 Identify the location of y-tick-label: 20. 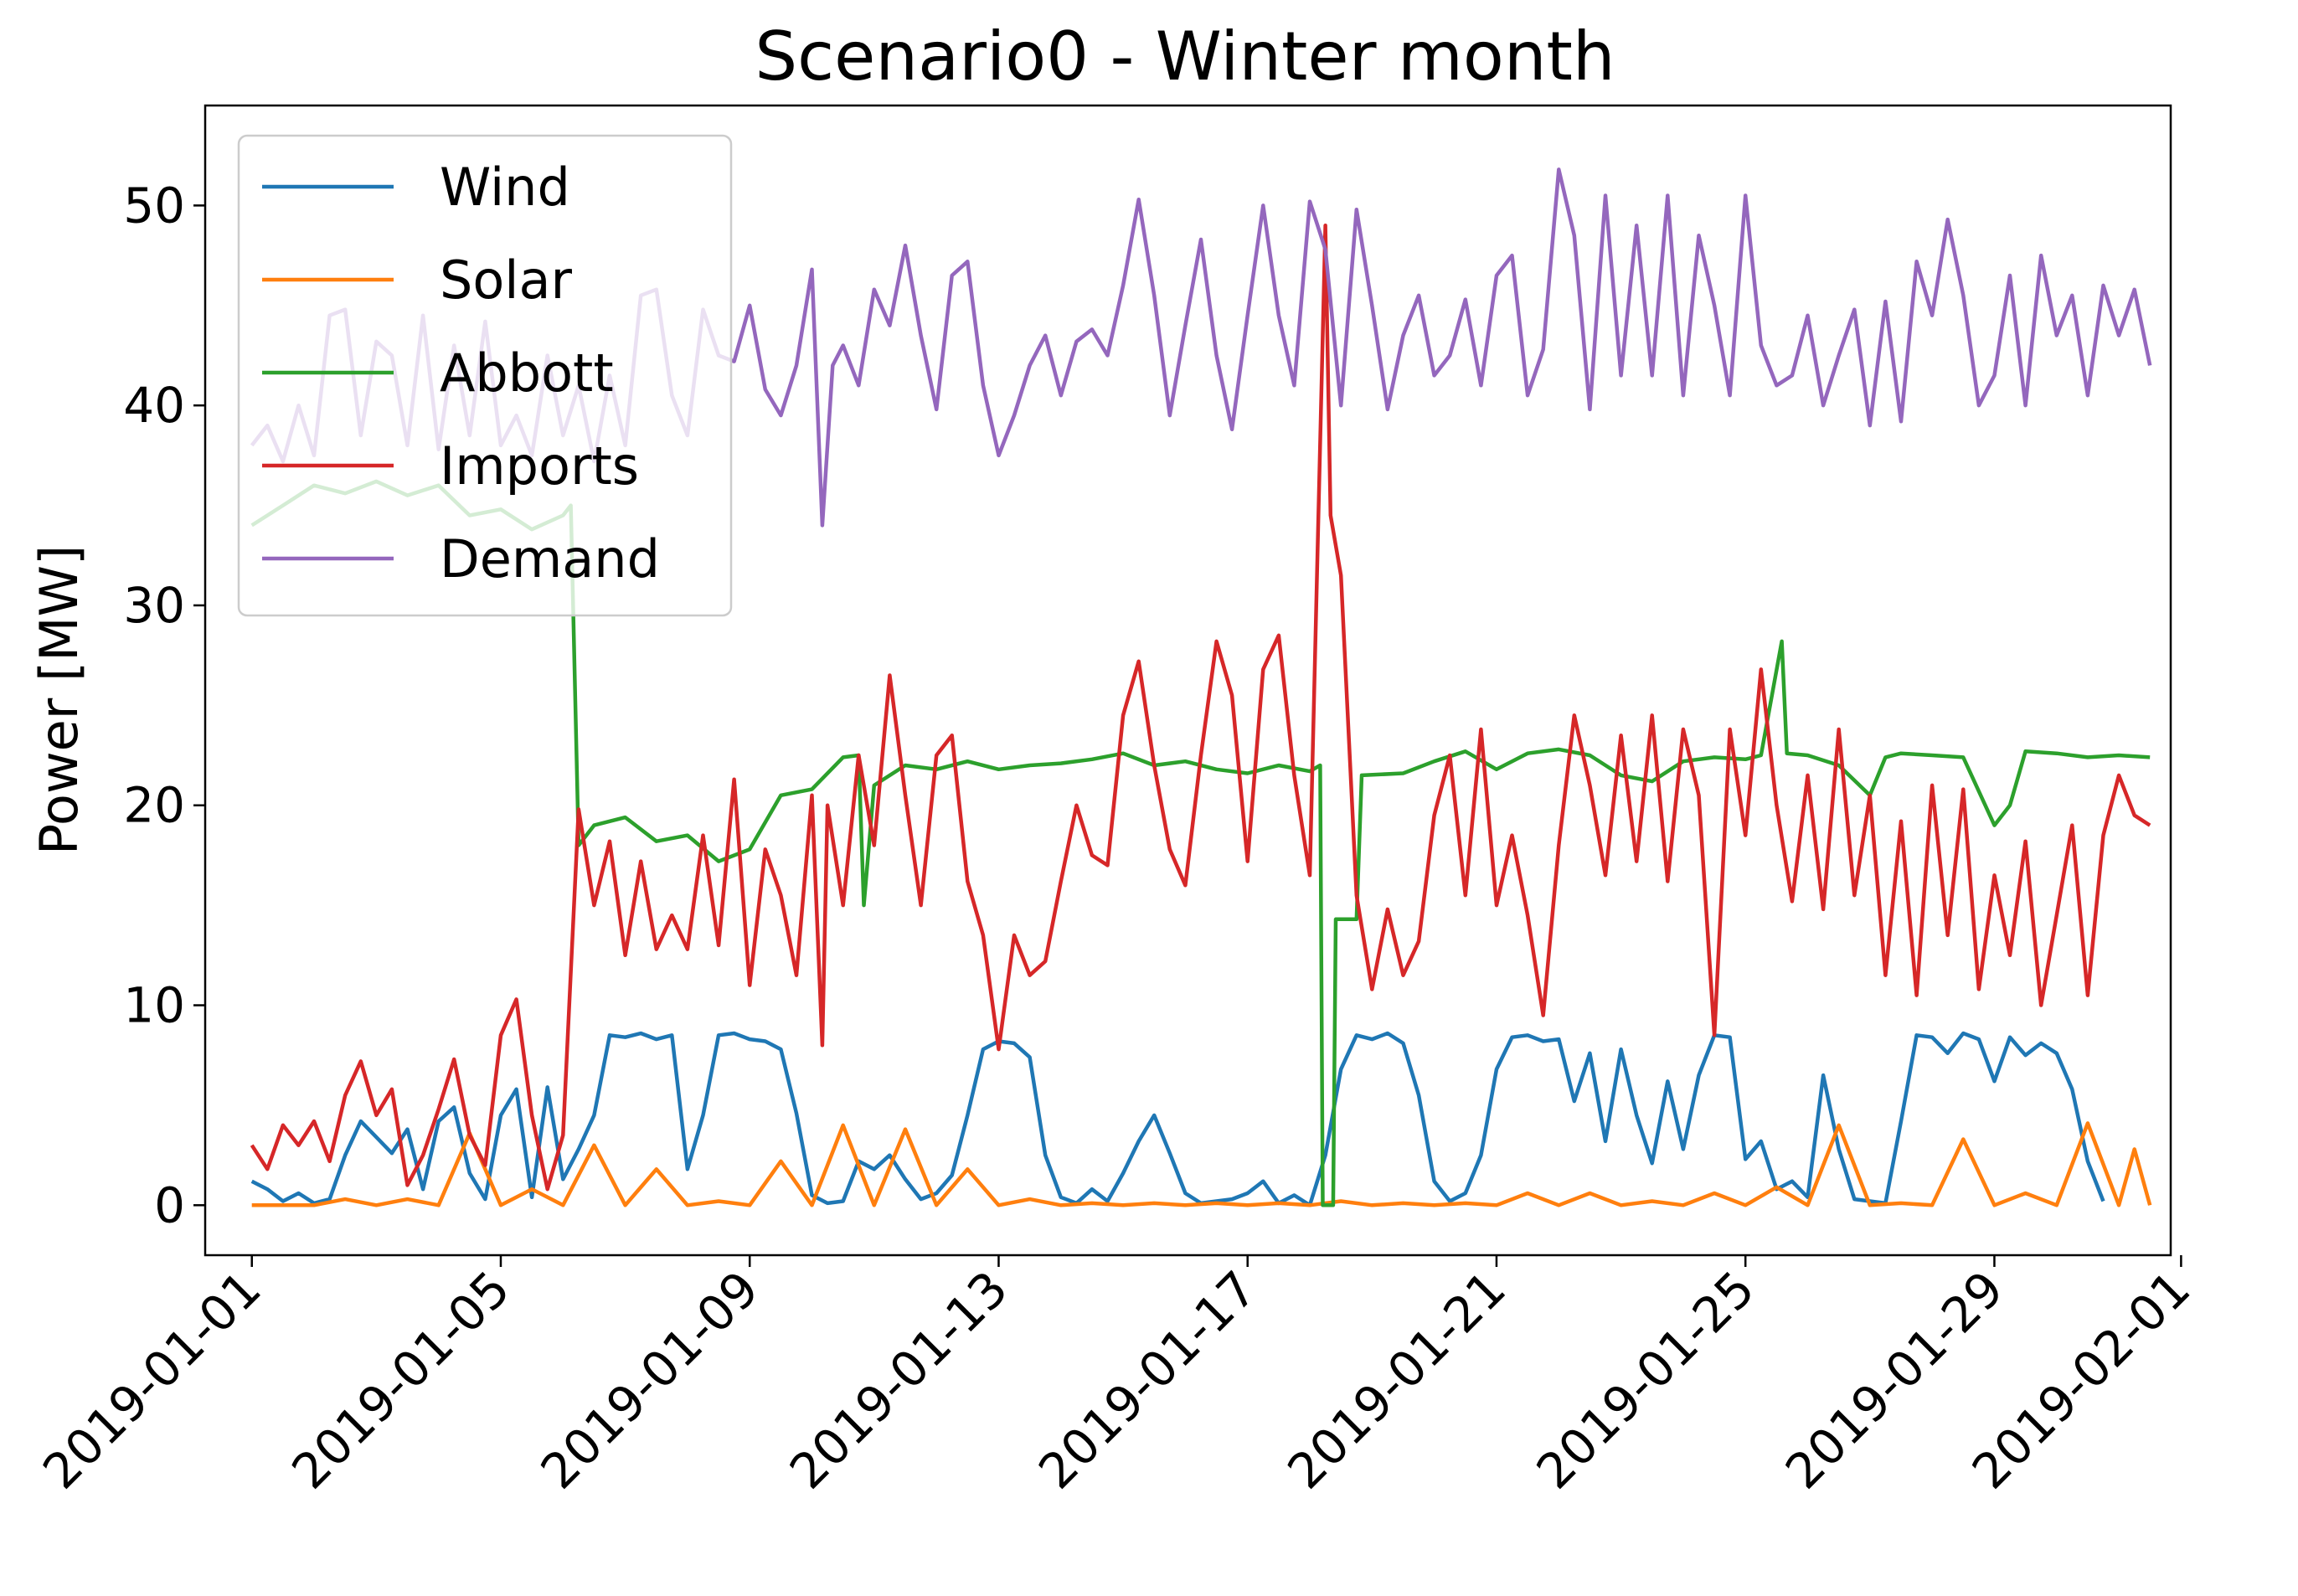
(154, 805).